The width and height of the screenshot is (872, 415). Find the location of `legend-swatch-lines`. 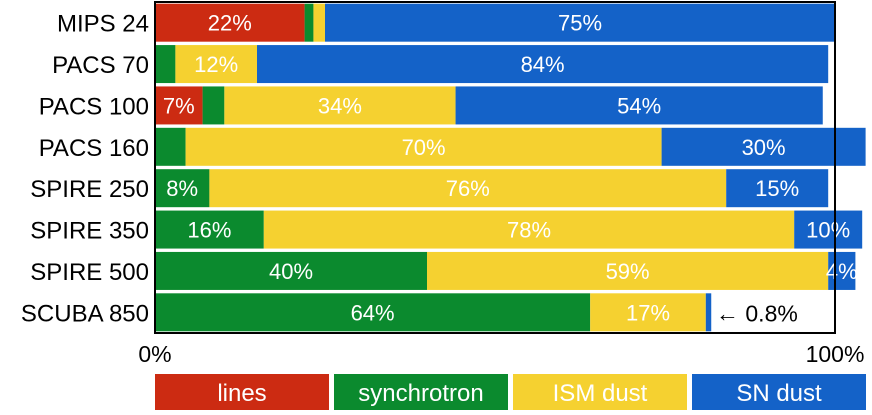

legend-swatch-lines is located at coordinates (242, 392).